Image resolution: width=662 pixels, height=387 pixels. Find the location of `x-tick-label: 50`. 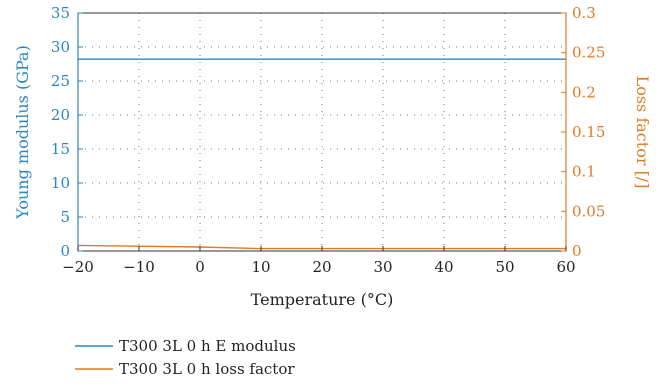

x-tick-label: 50 is located at coordinates (504, 267).